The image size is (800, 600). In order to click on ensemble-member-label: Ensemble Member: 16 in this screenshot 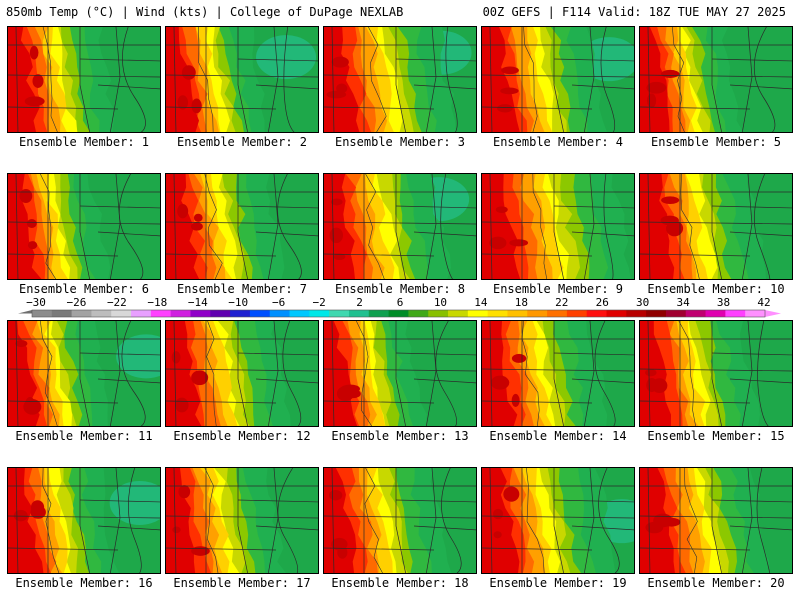, I will do `click(84, 583)`.